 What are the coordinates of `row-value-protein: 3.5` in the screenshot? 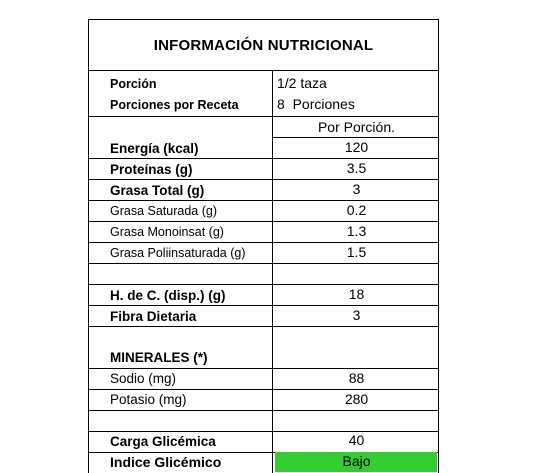 It's located at (356, 168).